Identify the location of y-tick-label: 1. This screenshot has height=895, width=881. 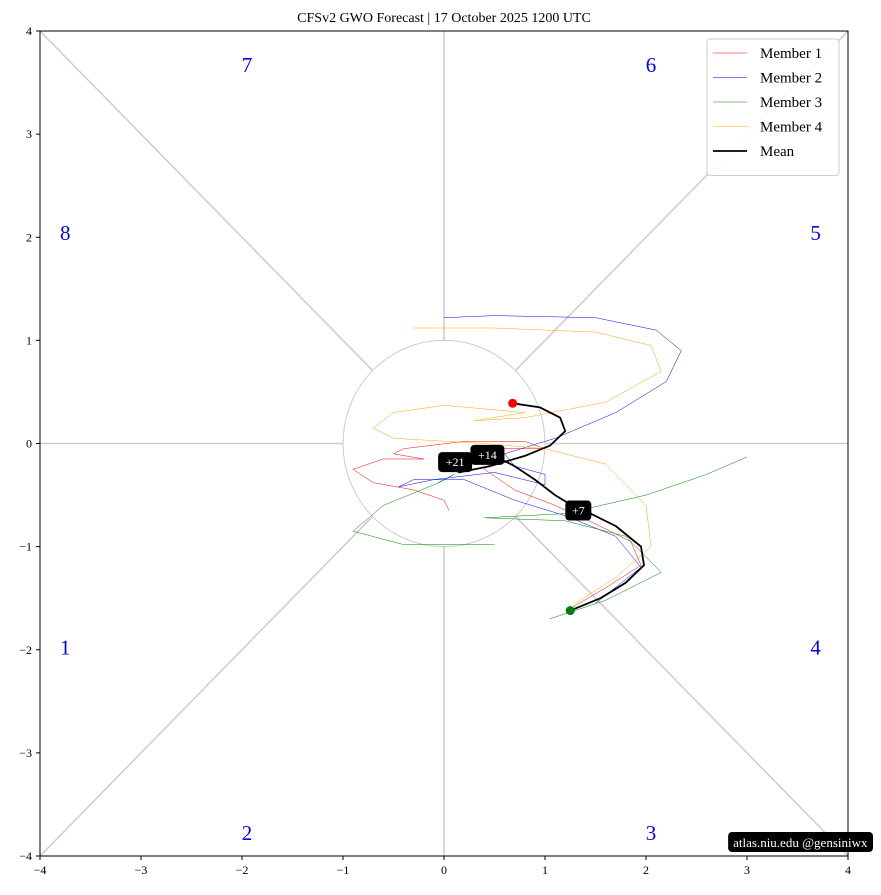
(29, 340).